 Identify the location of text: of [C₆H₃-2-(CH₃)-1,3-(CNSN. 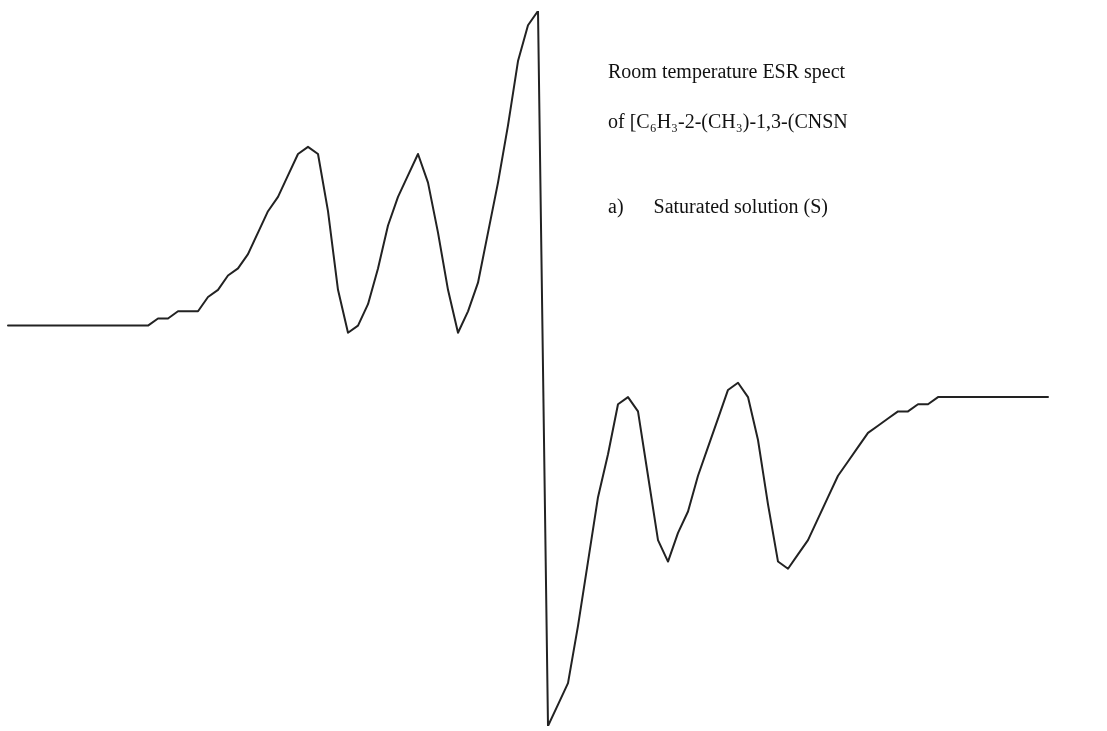
(728, 121).